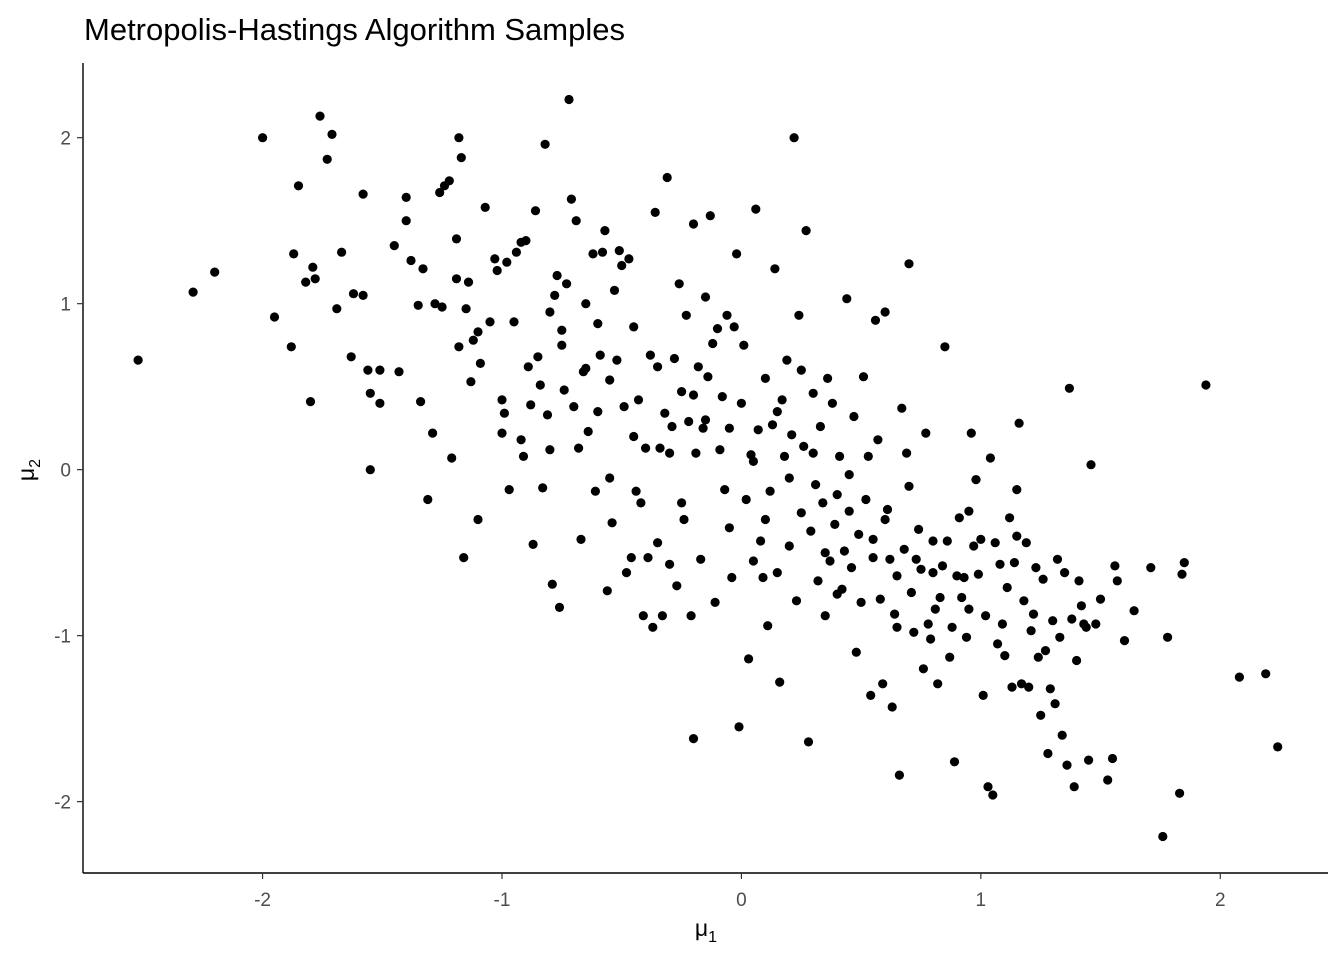  What do you see at coordinates (981, 900) in the screenshot?
I see `x-tick-label: 1` at bounding box center [981, 900].